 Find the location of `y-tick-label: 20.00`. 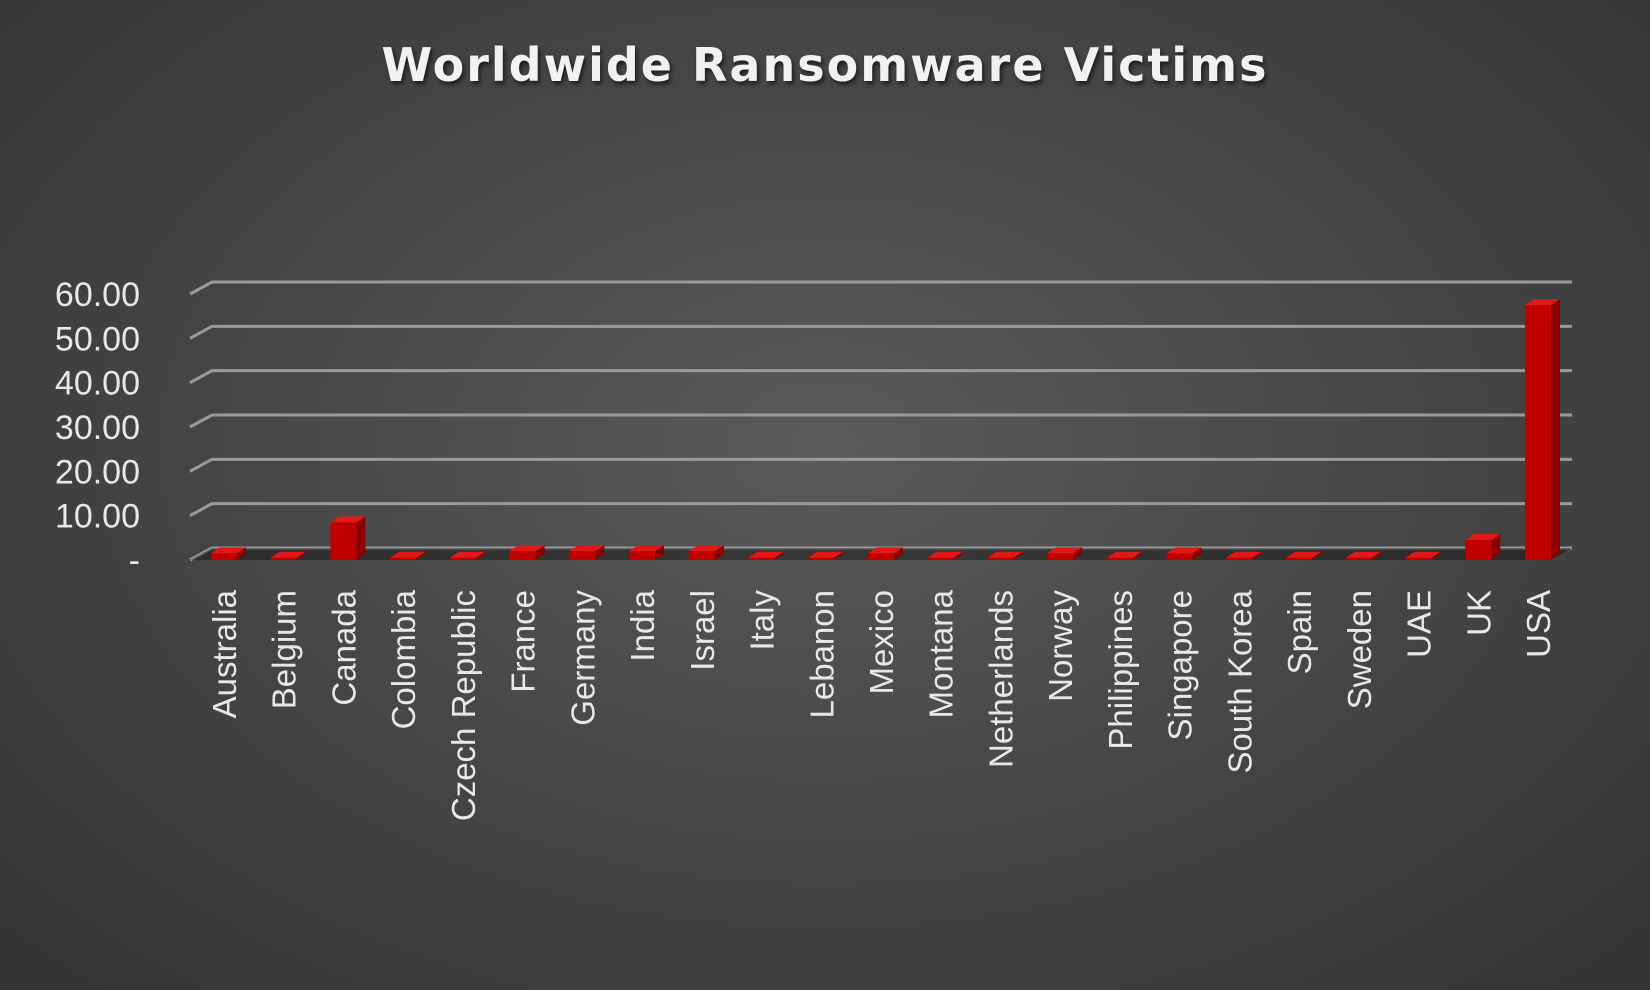

y-tick-label: 20.00 is located at coordinates (97, 472).